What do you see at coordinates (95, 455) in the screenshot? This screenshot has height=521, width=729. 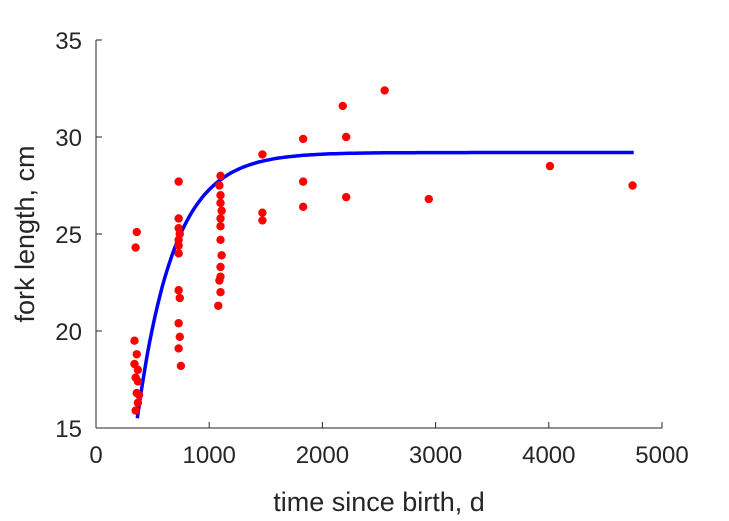 I see `x-tick-label: 0` at bounding box center [95, 455].